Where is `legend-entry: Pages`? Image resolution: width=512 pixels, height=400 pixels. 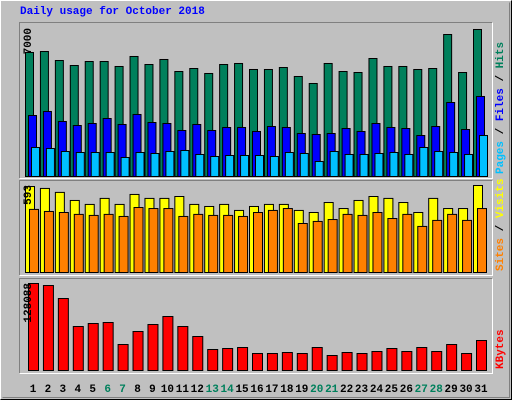
legend-entry: Pages is located at coordinates (501, 157).